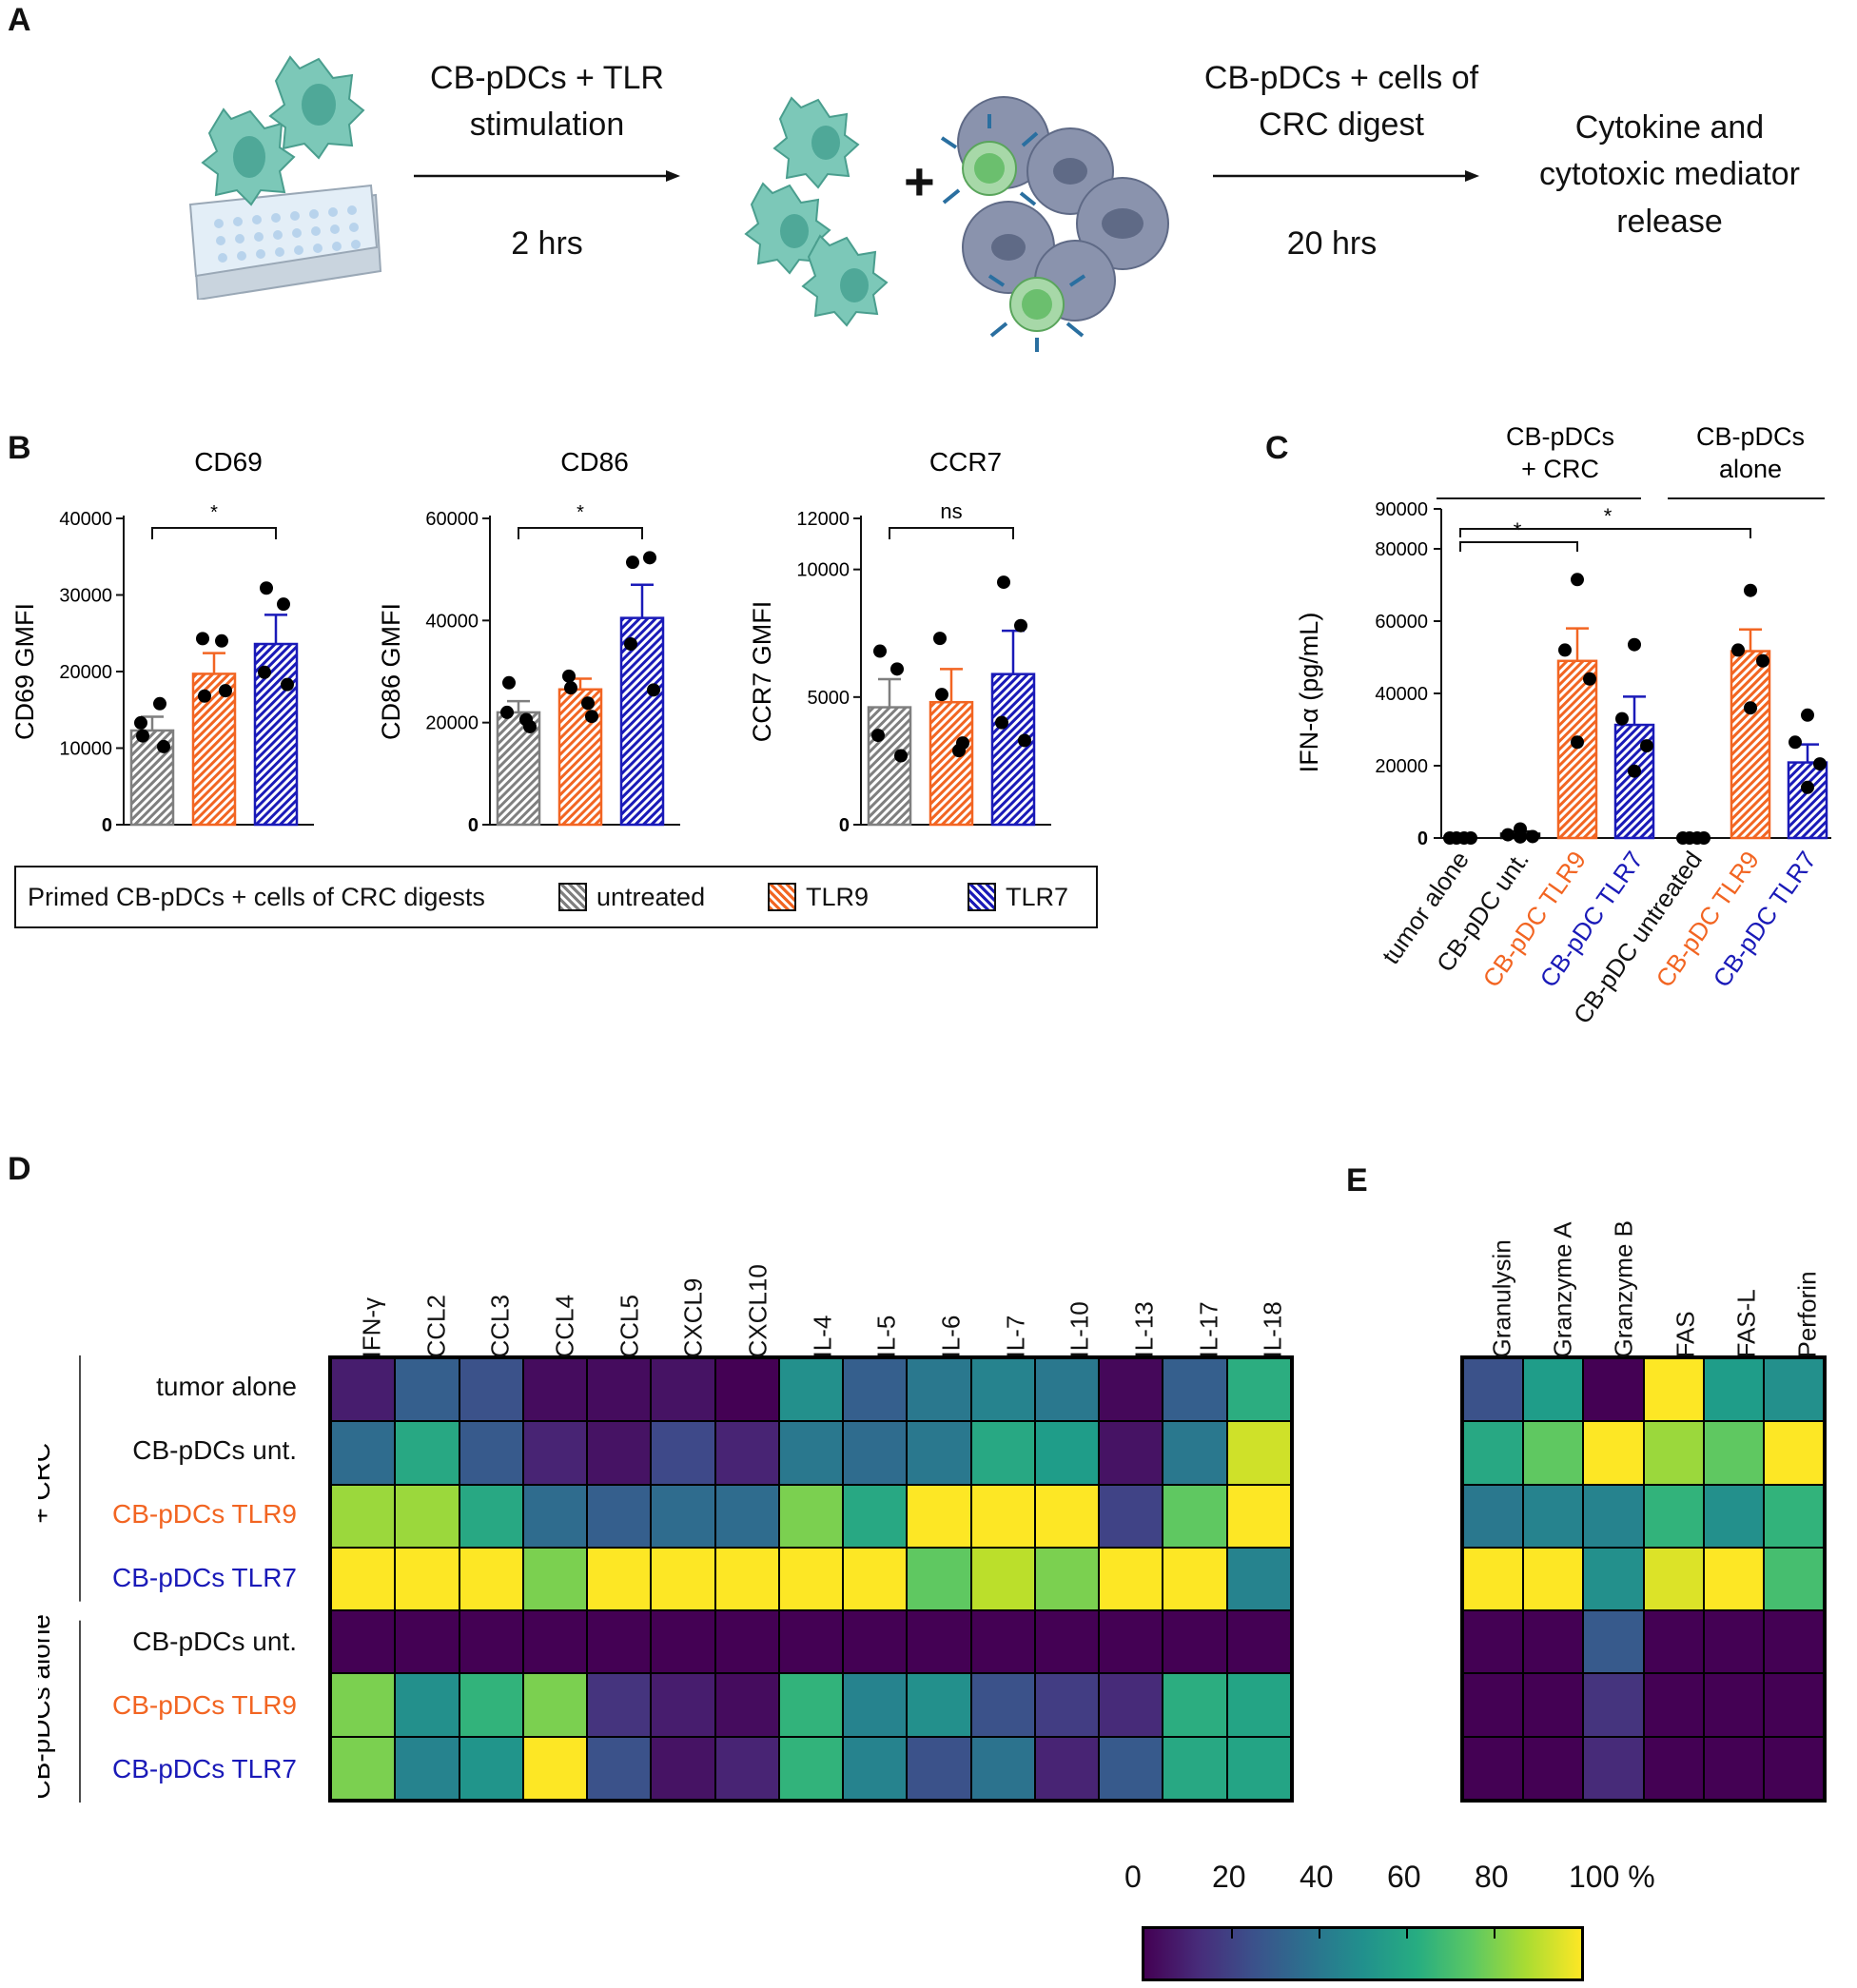  Describe the element at coordinates (818, 897) in the screenshot. I see `legend-item-tlr9: TLR9` at that location.